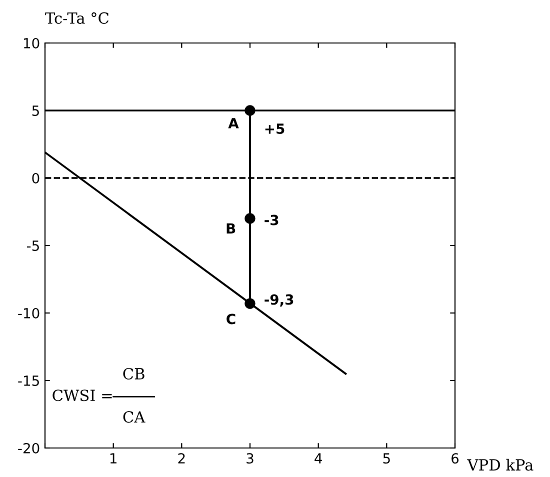  I want to click on x-tick-label: 5, so click(386, 458).